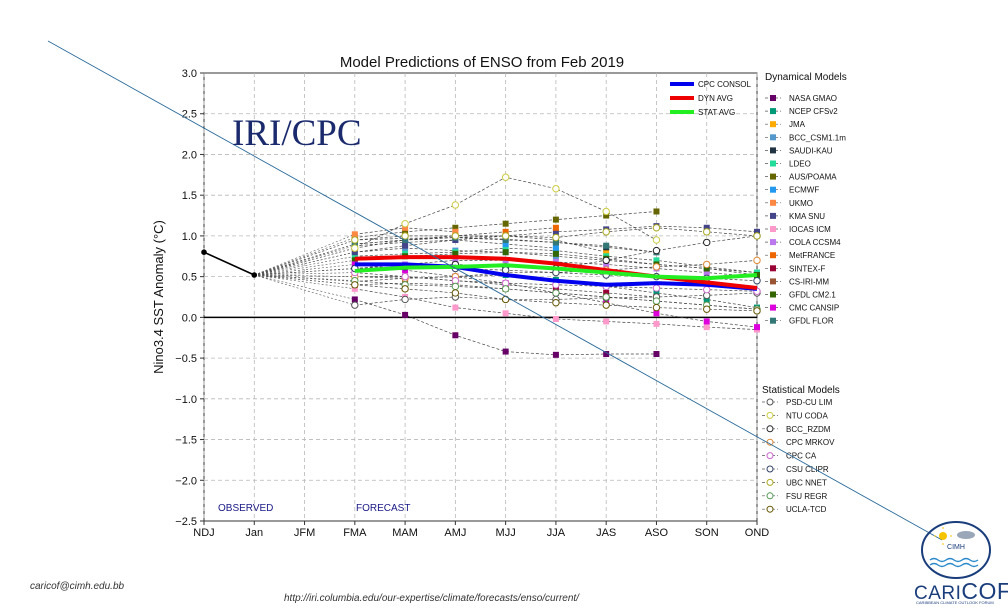  I want to click on legend-statistical-label: CPC CA, so click(801, 456).